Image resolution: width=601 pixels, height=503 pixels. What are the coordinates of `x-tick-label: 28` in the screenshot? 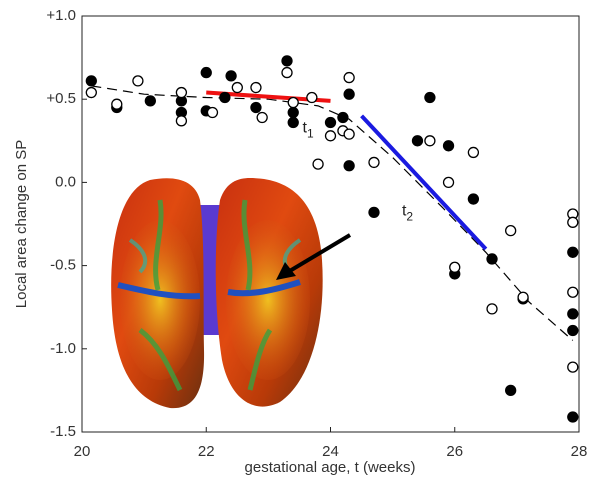 It's located at (579, 451).